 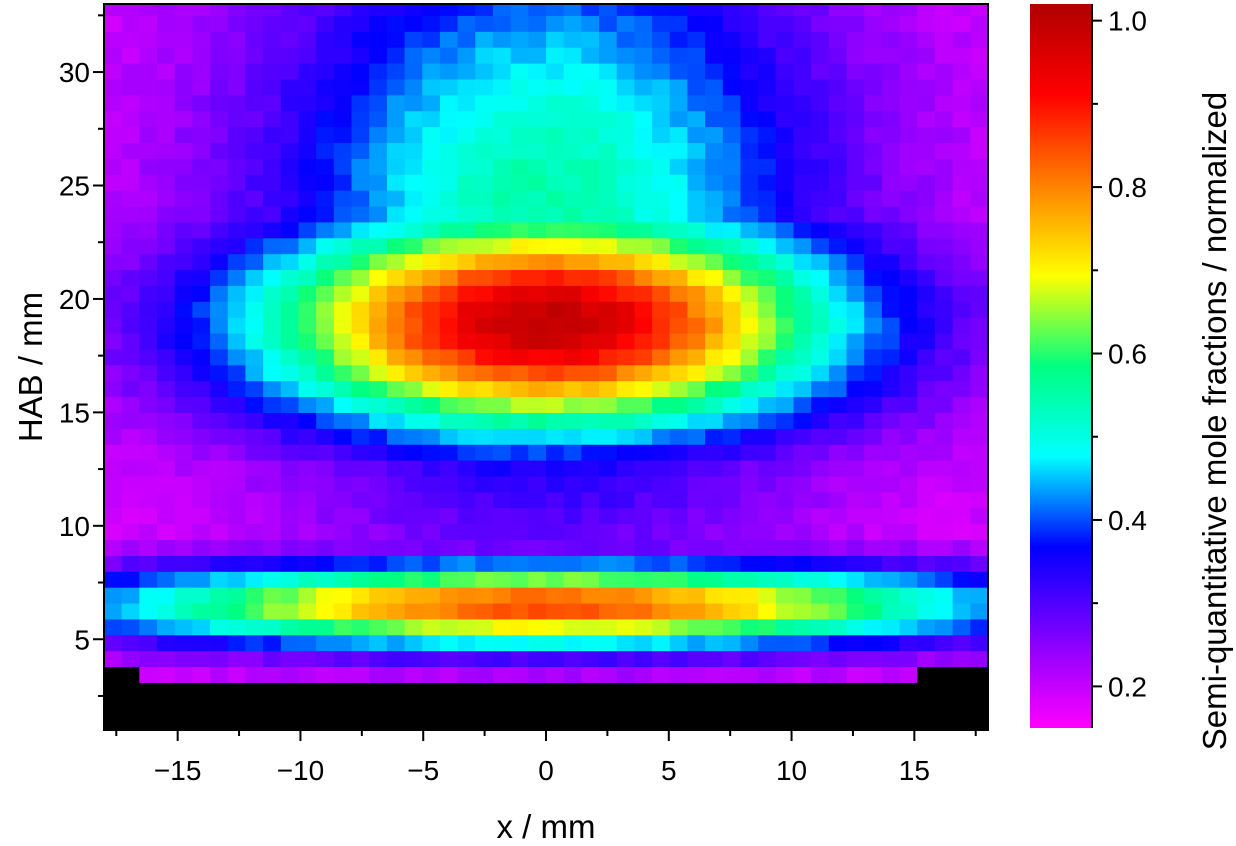 I want to click on colorbar-tick-label: 0.4, so click(x=1127, y=520).